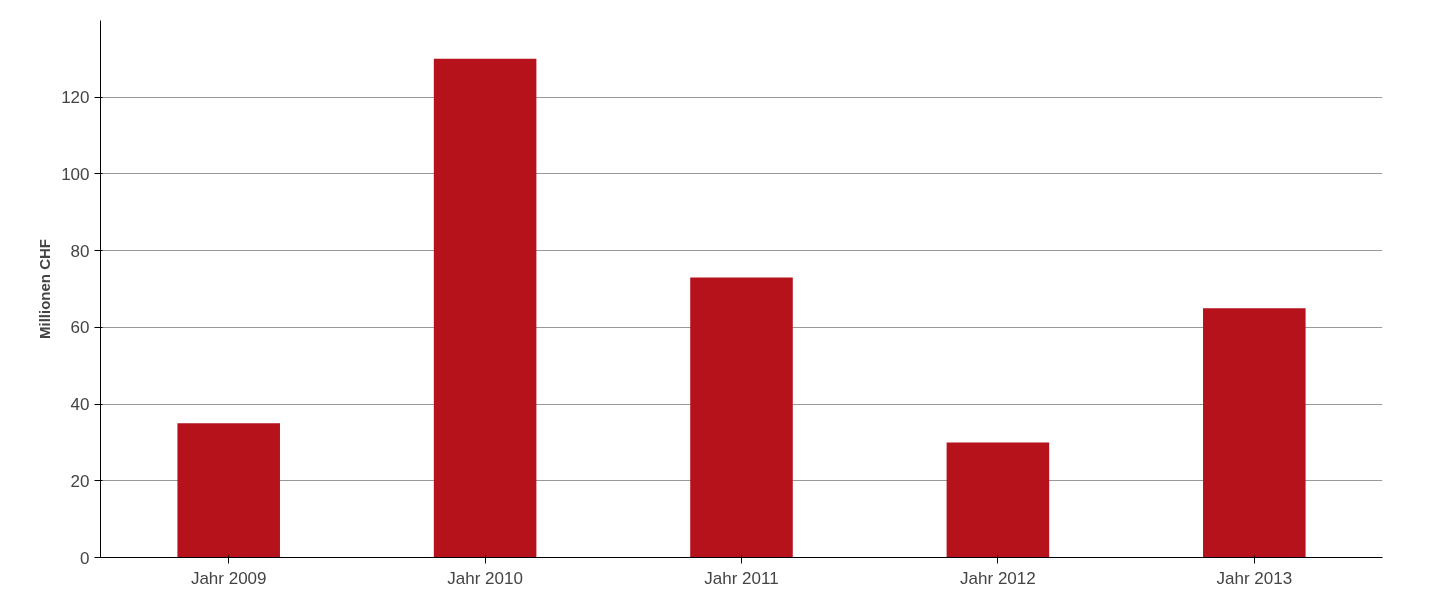  I want to click on y-tick-label: 100, so click(75, 174).